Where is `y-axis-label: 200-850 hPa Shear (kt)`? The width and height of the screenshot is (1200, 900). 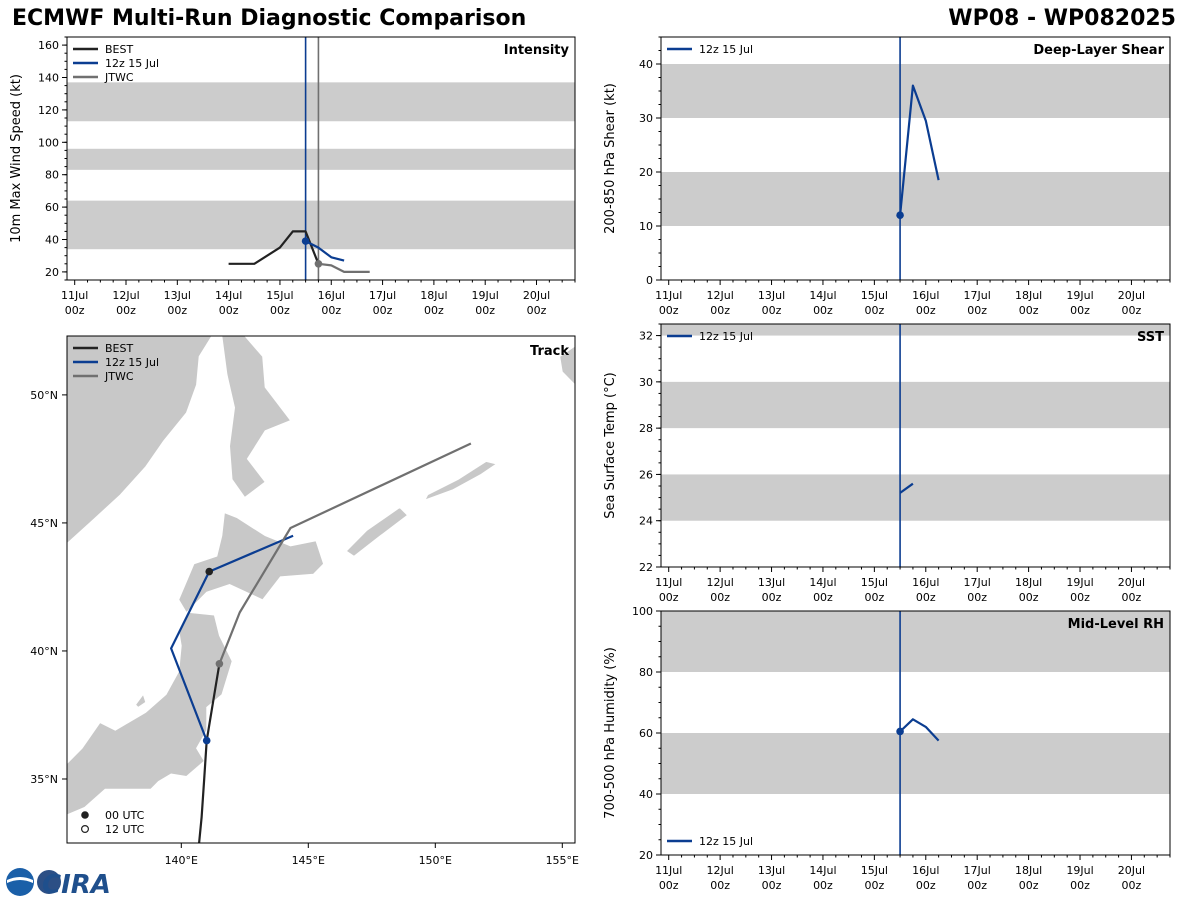 y-axis-label: 200-850 hPa Shear (kt) is located at coordinates (610, 158).